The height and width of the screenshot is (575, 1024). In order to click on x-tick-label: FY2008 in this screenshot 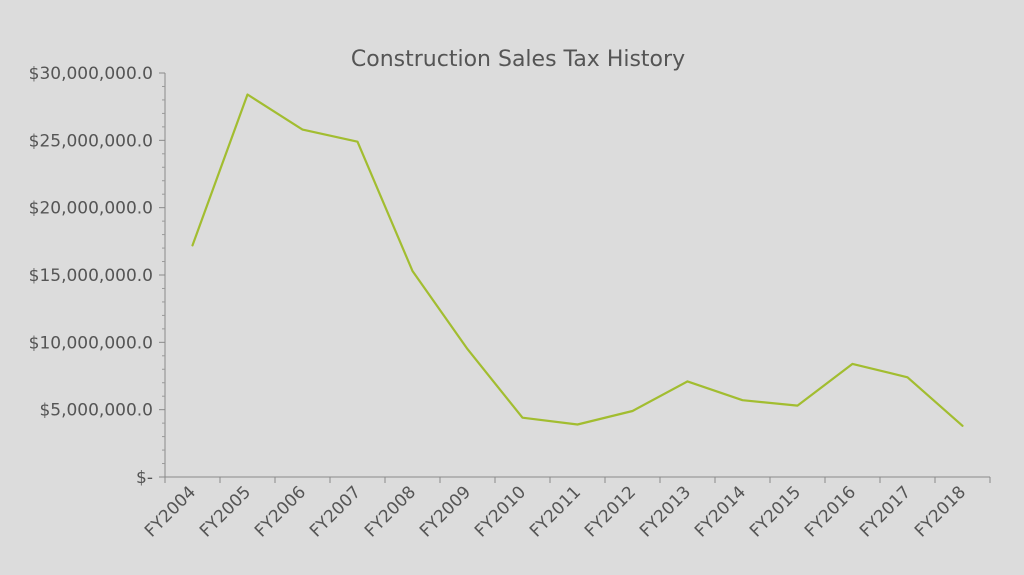, I will do `click(390, 511)`.